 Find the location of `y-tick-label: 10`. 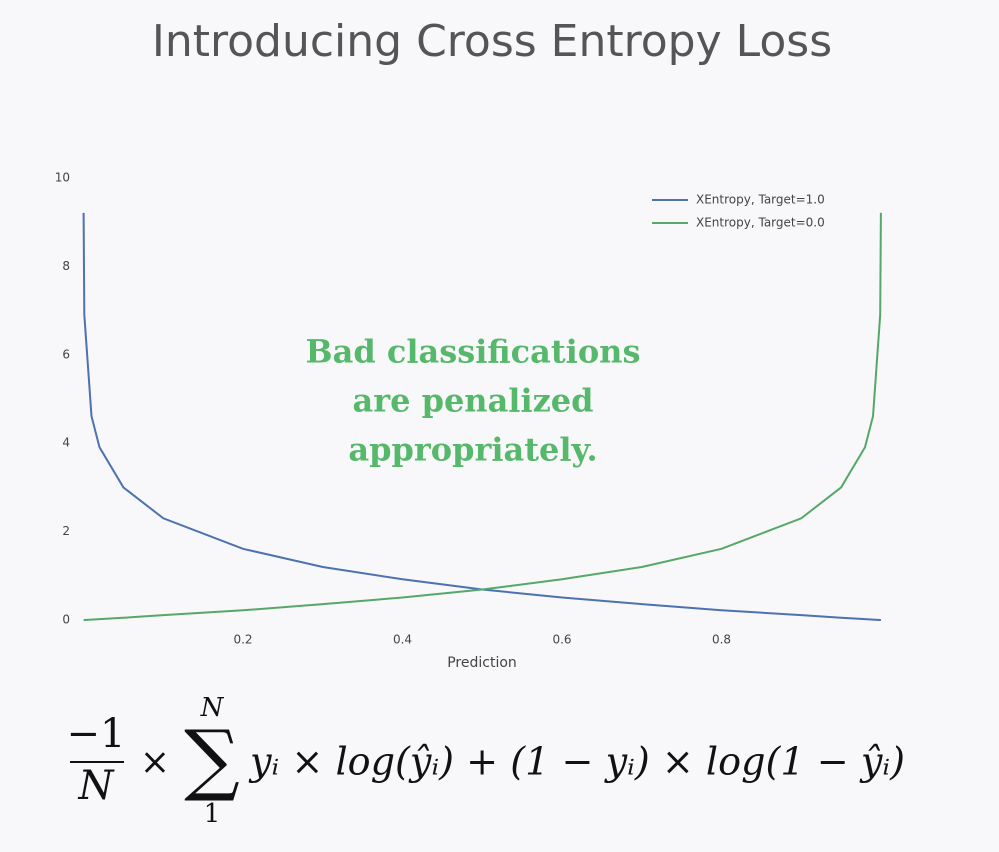

y-tick-label: 10 is located at coordinates (62, 178).